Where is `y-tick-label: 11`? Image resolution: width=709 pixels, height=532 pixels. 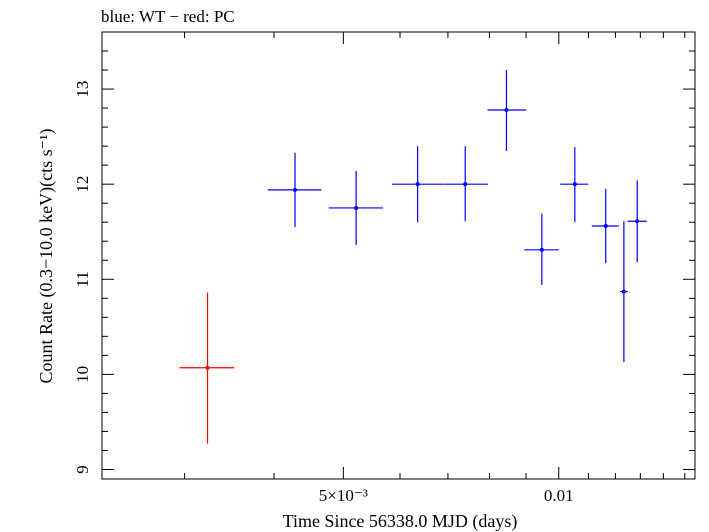 y-tick-label: 11 is located at coordinates (82, 279).